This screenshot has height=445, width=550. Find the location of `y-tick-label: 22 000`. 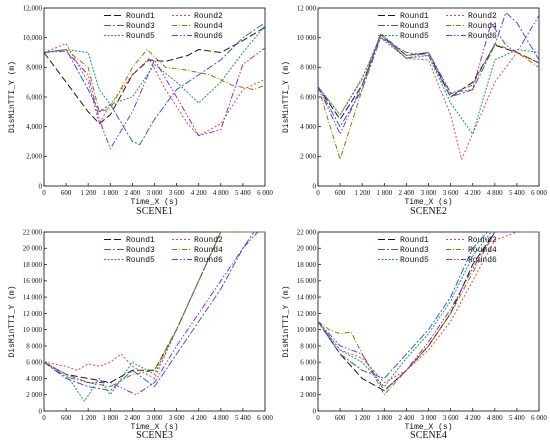

y-tick-label: 22 000 is located at coordinates (33, 232).